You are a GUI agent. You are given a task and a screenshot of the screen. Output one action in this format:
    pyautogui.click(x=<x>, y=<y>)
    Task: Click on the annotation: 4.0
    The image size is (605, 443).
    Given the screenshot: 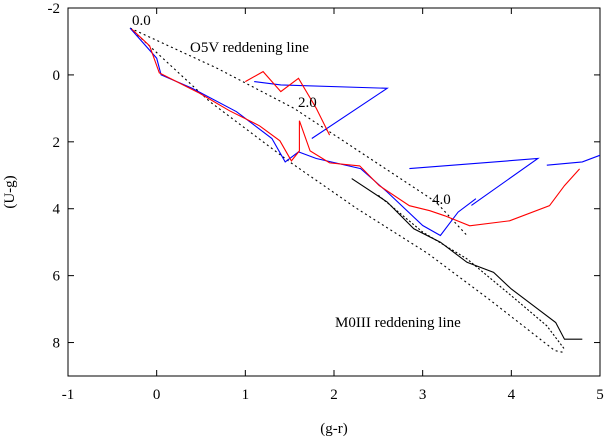 What is the action you would take?
    pyautogui.click(x=441, y=200)
    